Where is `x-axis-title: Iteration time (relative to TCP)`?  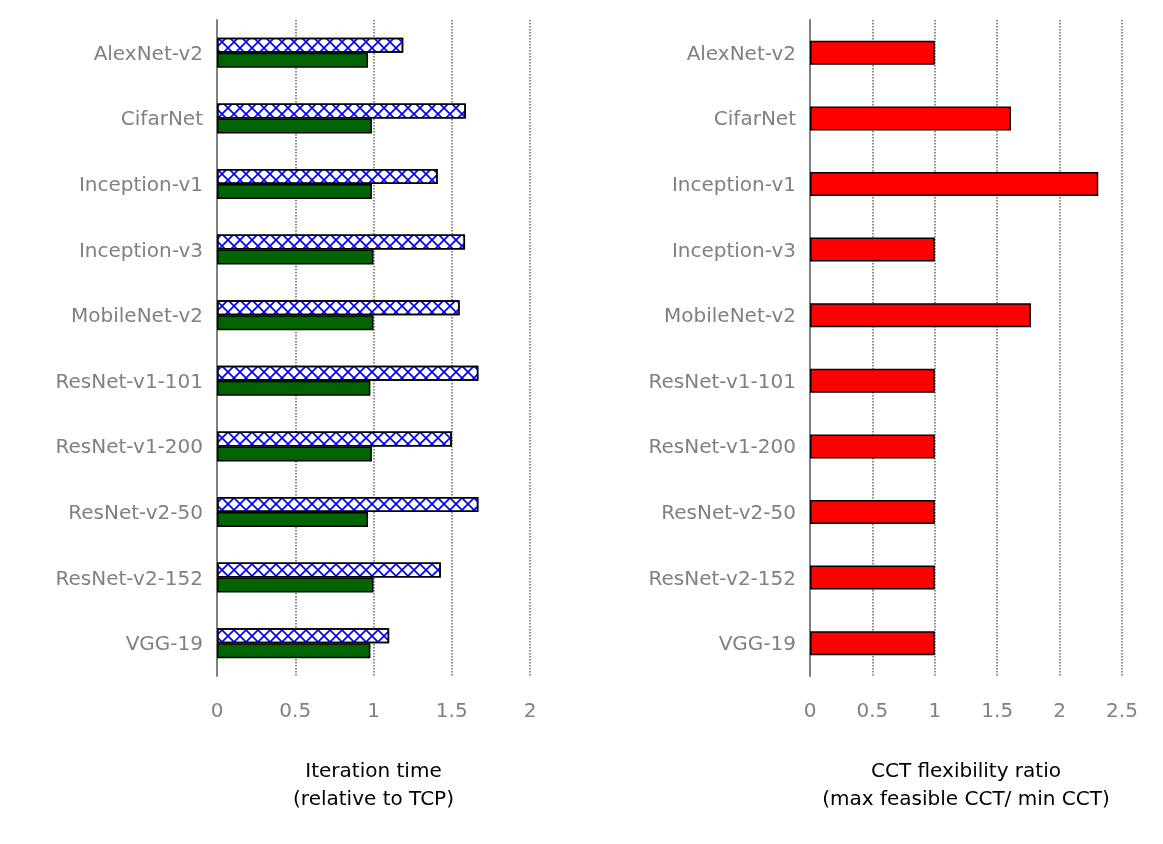
x-axis-title: Iteration time (relative to TCP) is located at coordinates (373, 784).